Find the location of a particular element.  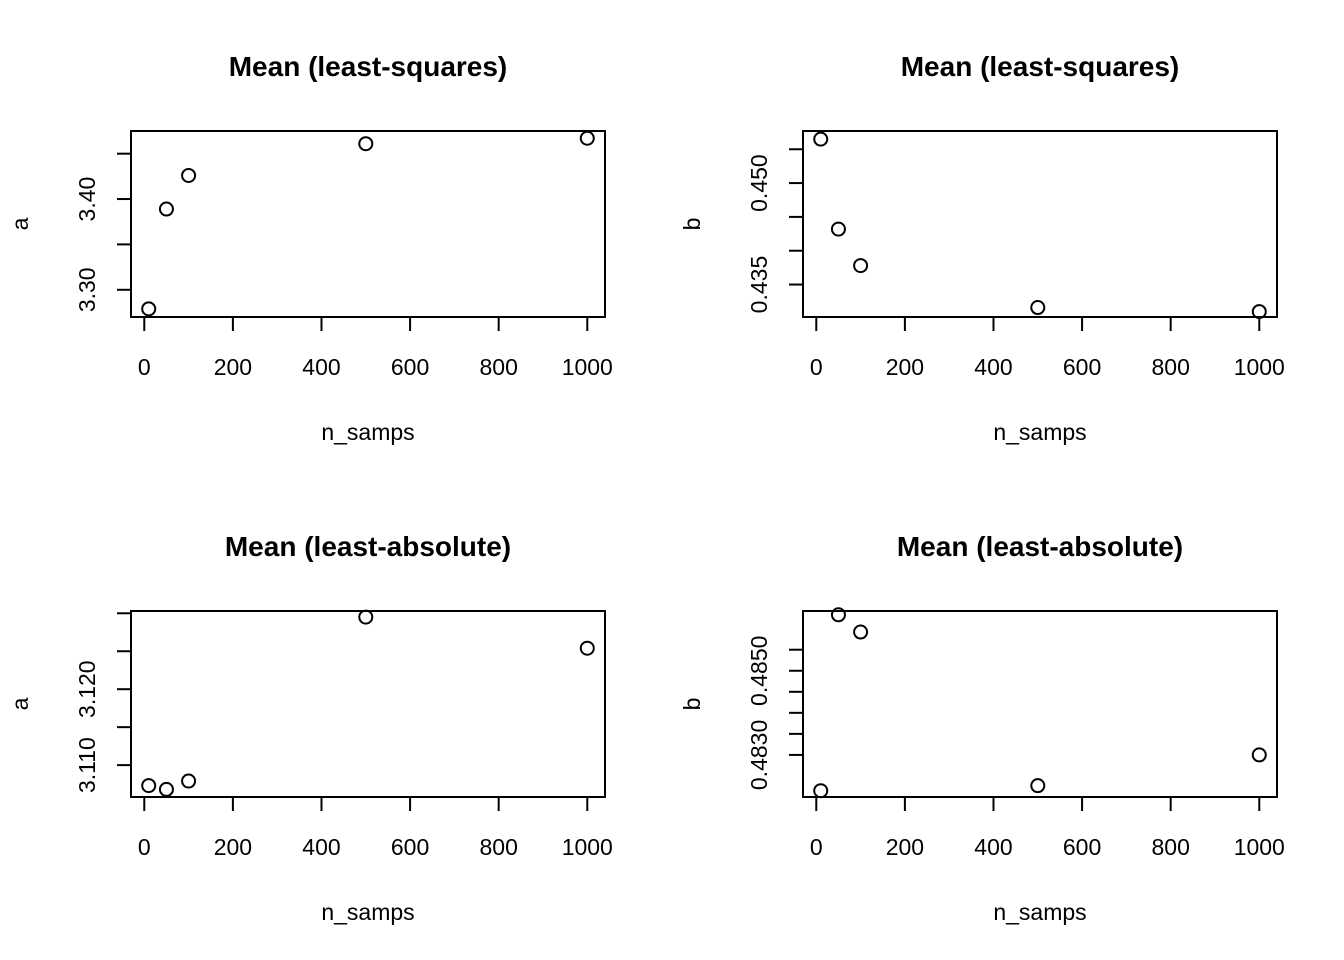

y-tick-label: 3.120 is located at coordinates (87, 689).